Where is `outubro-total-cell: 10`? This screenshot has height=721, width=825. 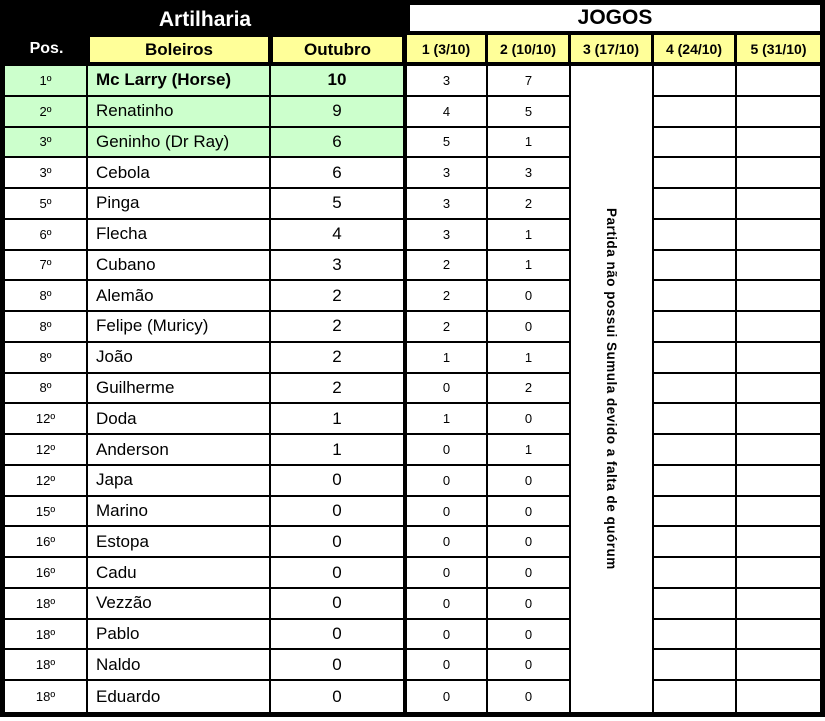 outubro-total-cell: 10 is located at coordinates (338, 81).